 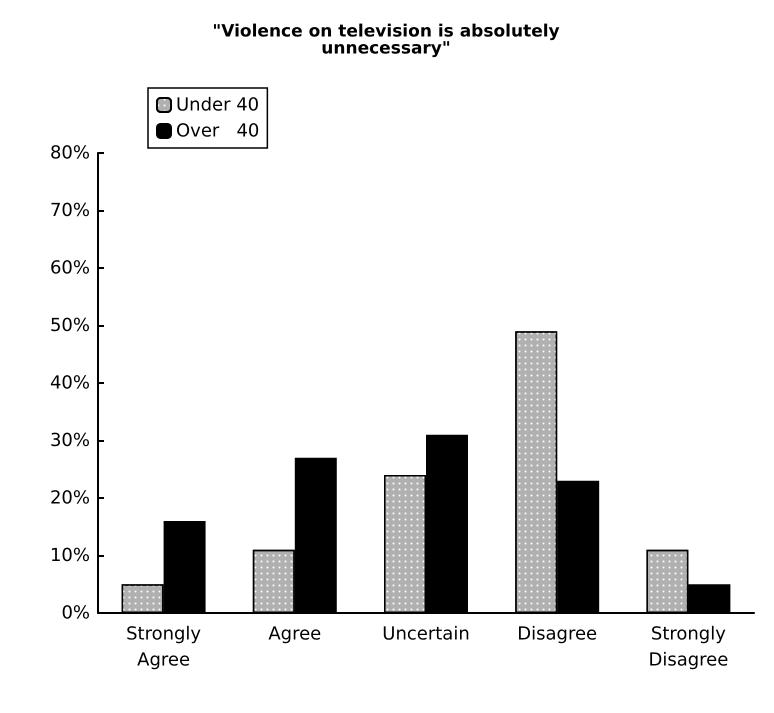 I want to click on y-tick-label: 20%, so click(x=70, y=498).